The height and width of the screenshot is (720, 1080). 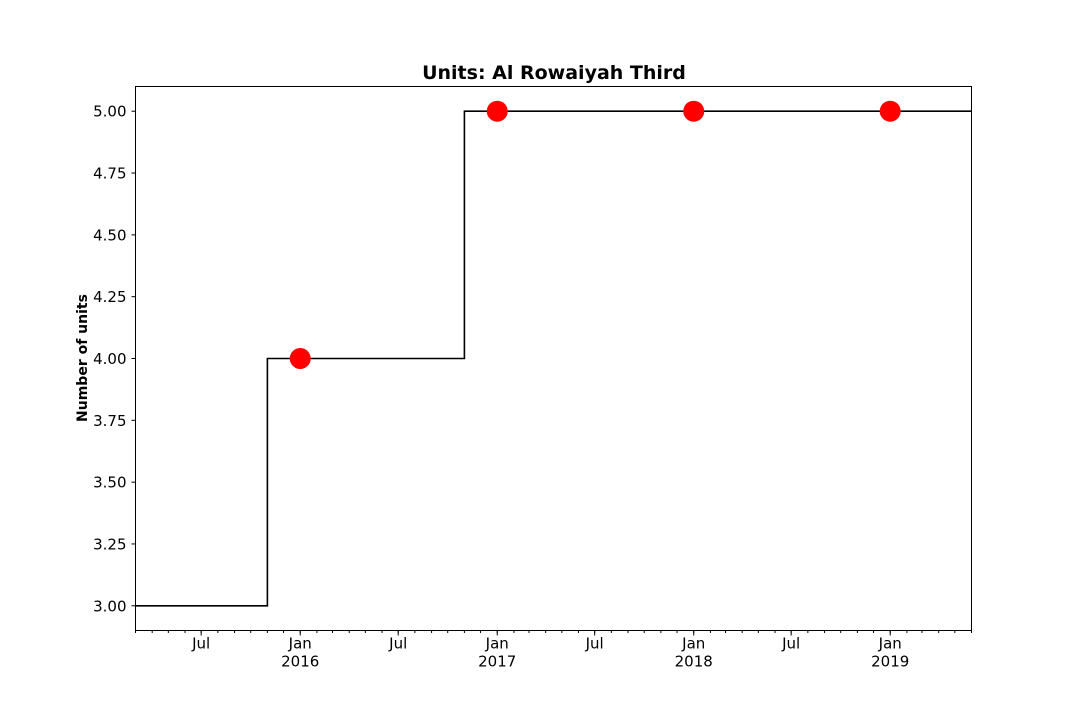 I want to click on y-tick-label: 4.50, so click(x=109, y=235).